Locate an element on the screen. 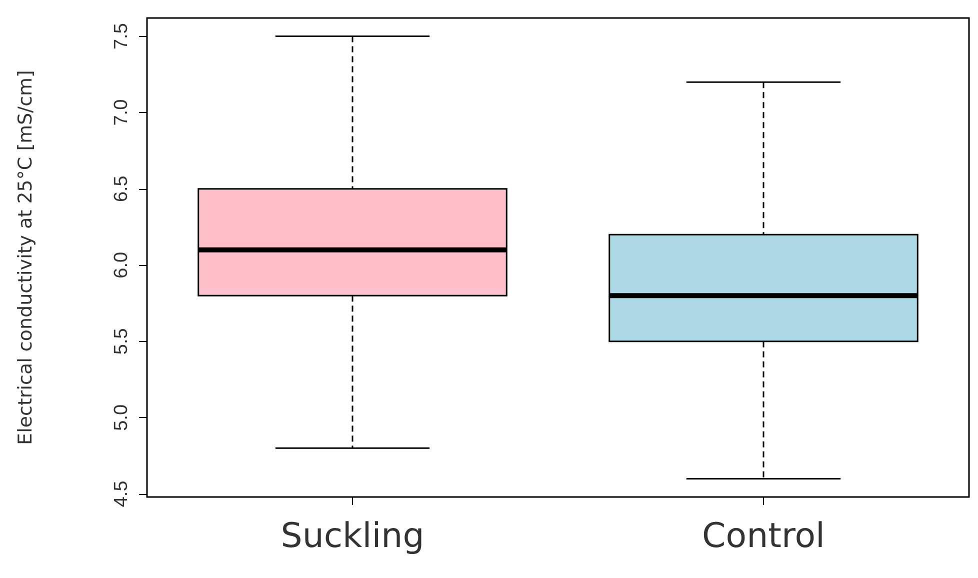 The image size is (978, 578). y-tick-label: 7.0 is located at coordinates (121, 112).